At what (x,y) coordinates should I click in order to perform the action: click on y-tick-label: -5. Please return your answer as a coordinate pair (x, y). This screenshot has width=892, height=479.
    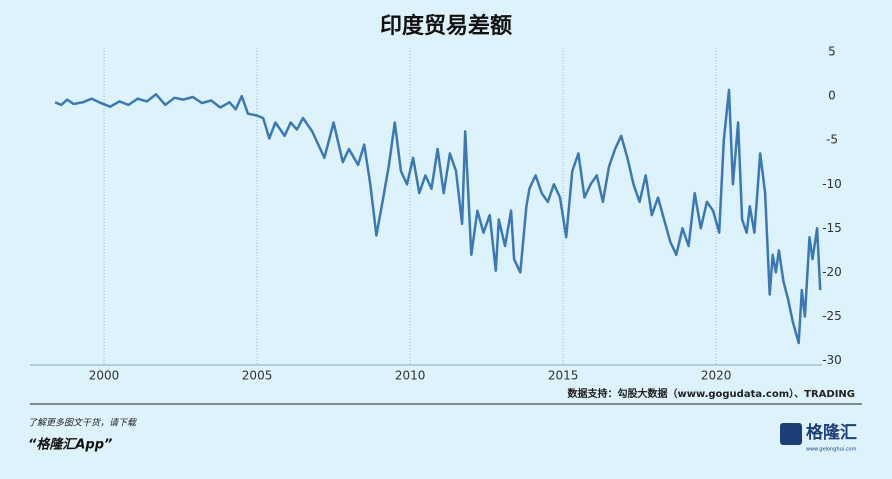
    Looking at the image, I should click on (832, 140).